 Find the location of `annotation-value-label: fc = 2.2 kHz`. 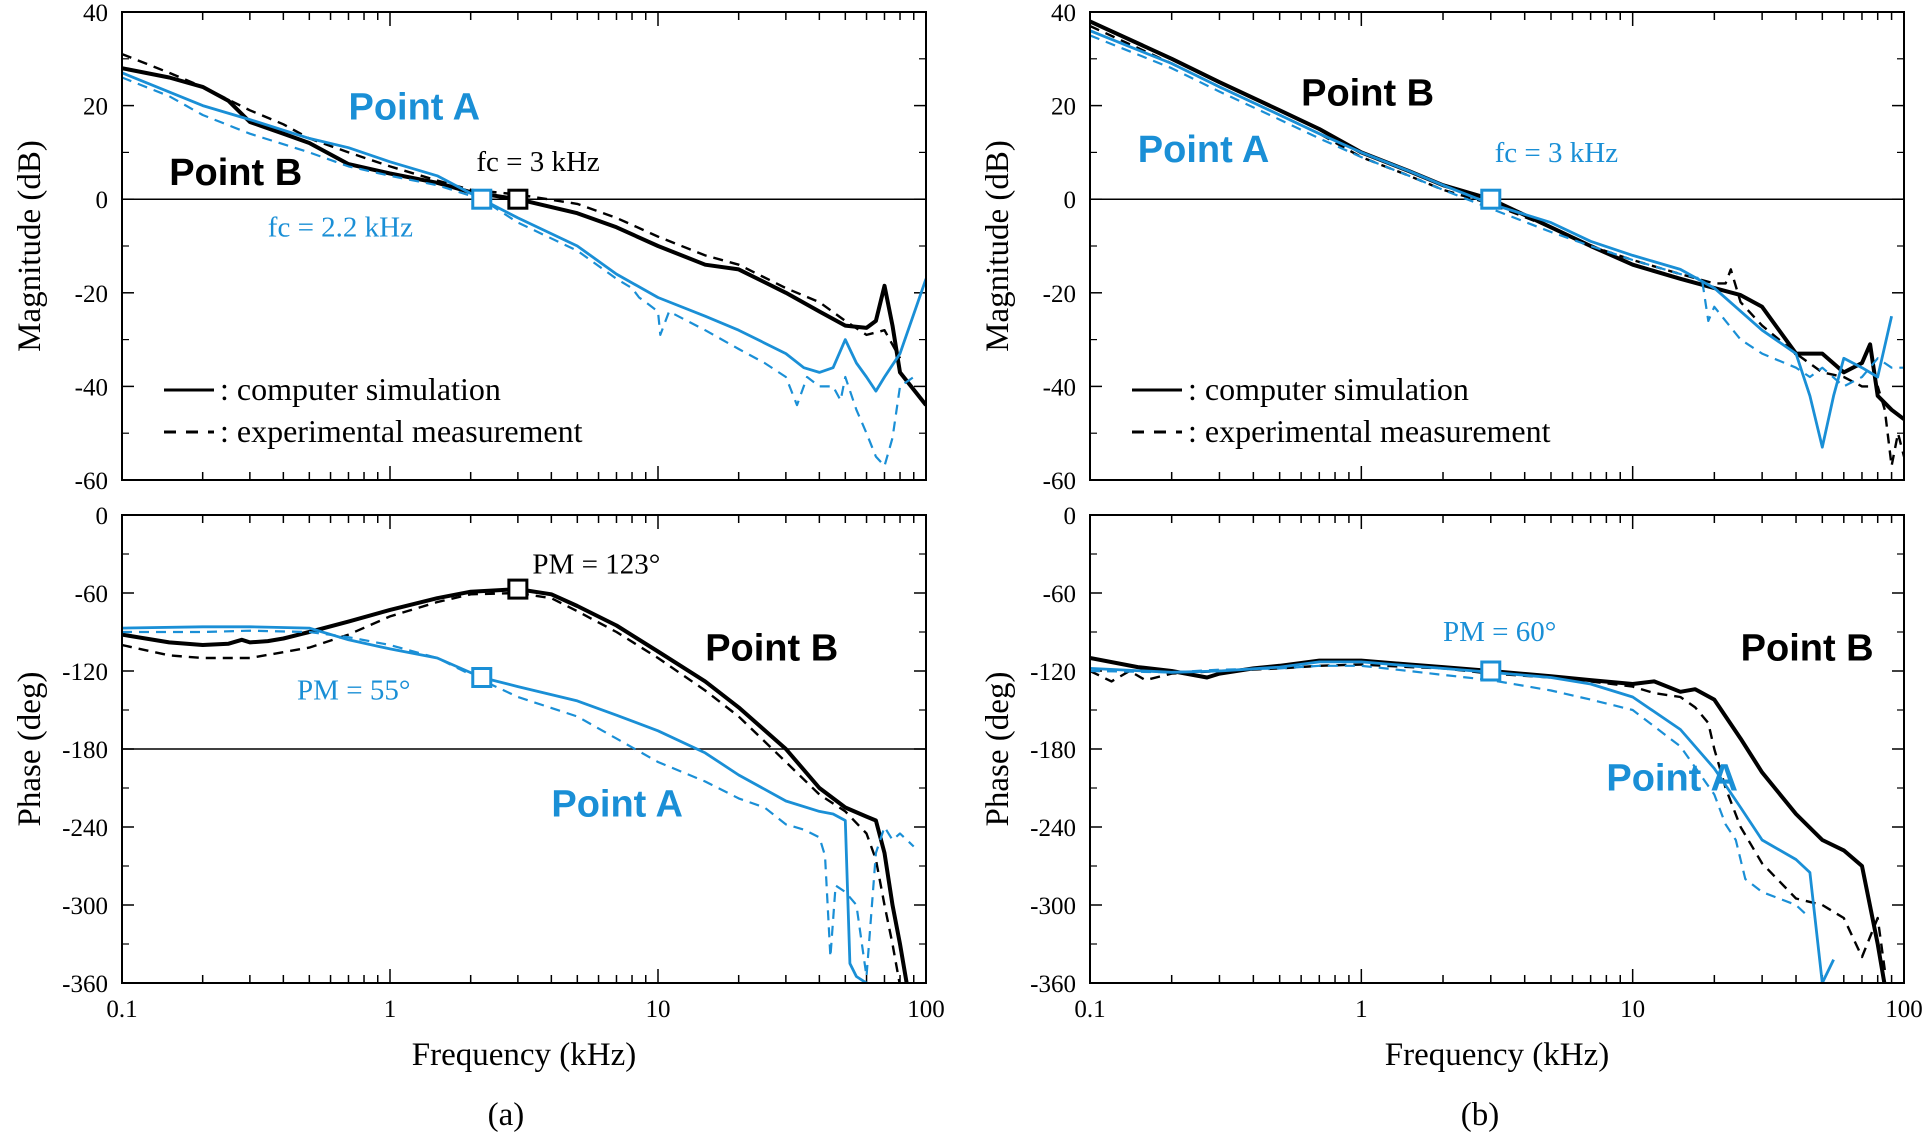

annotation-value-label: fc = 2.2 kHz is located at coordinates (340, 228).